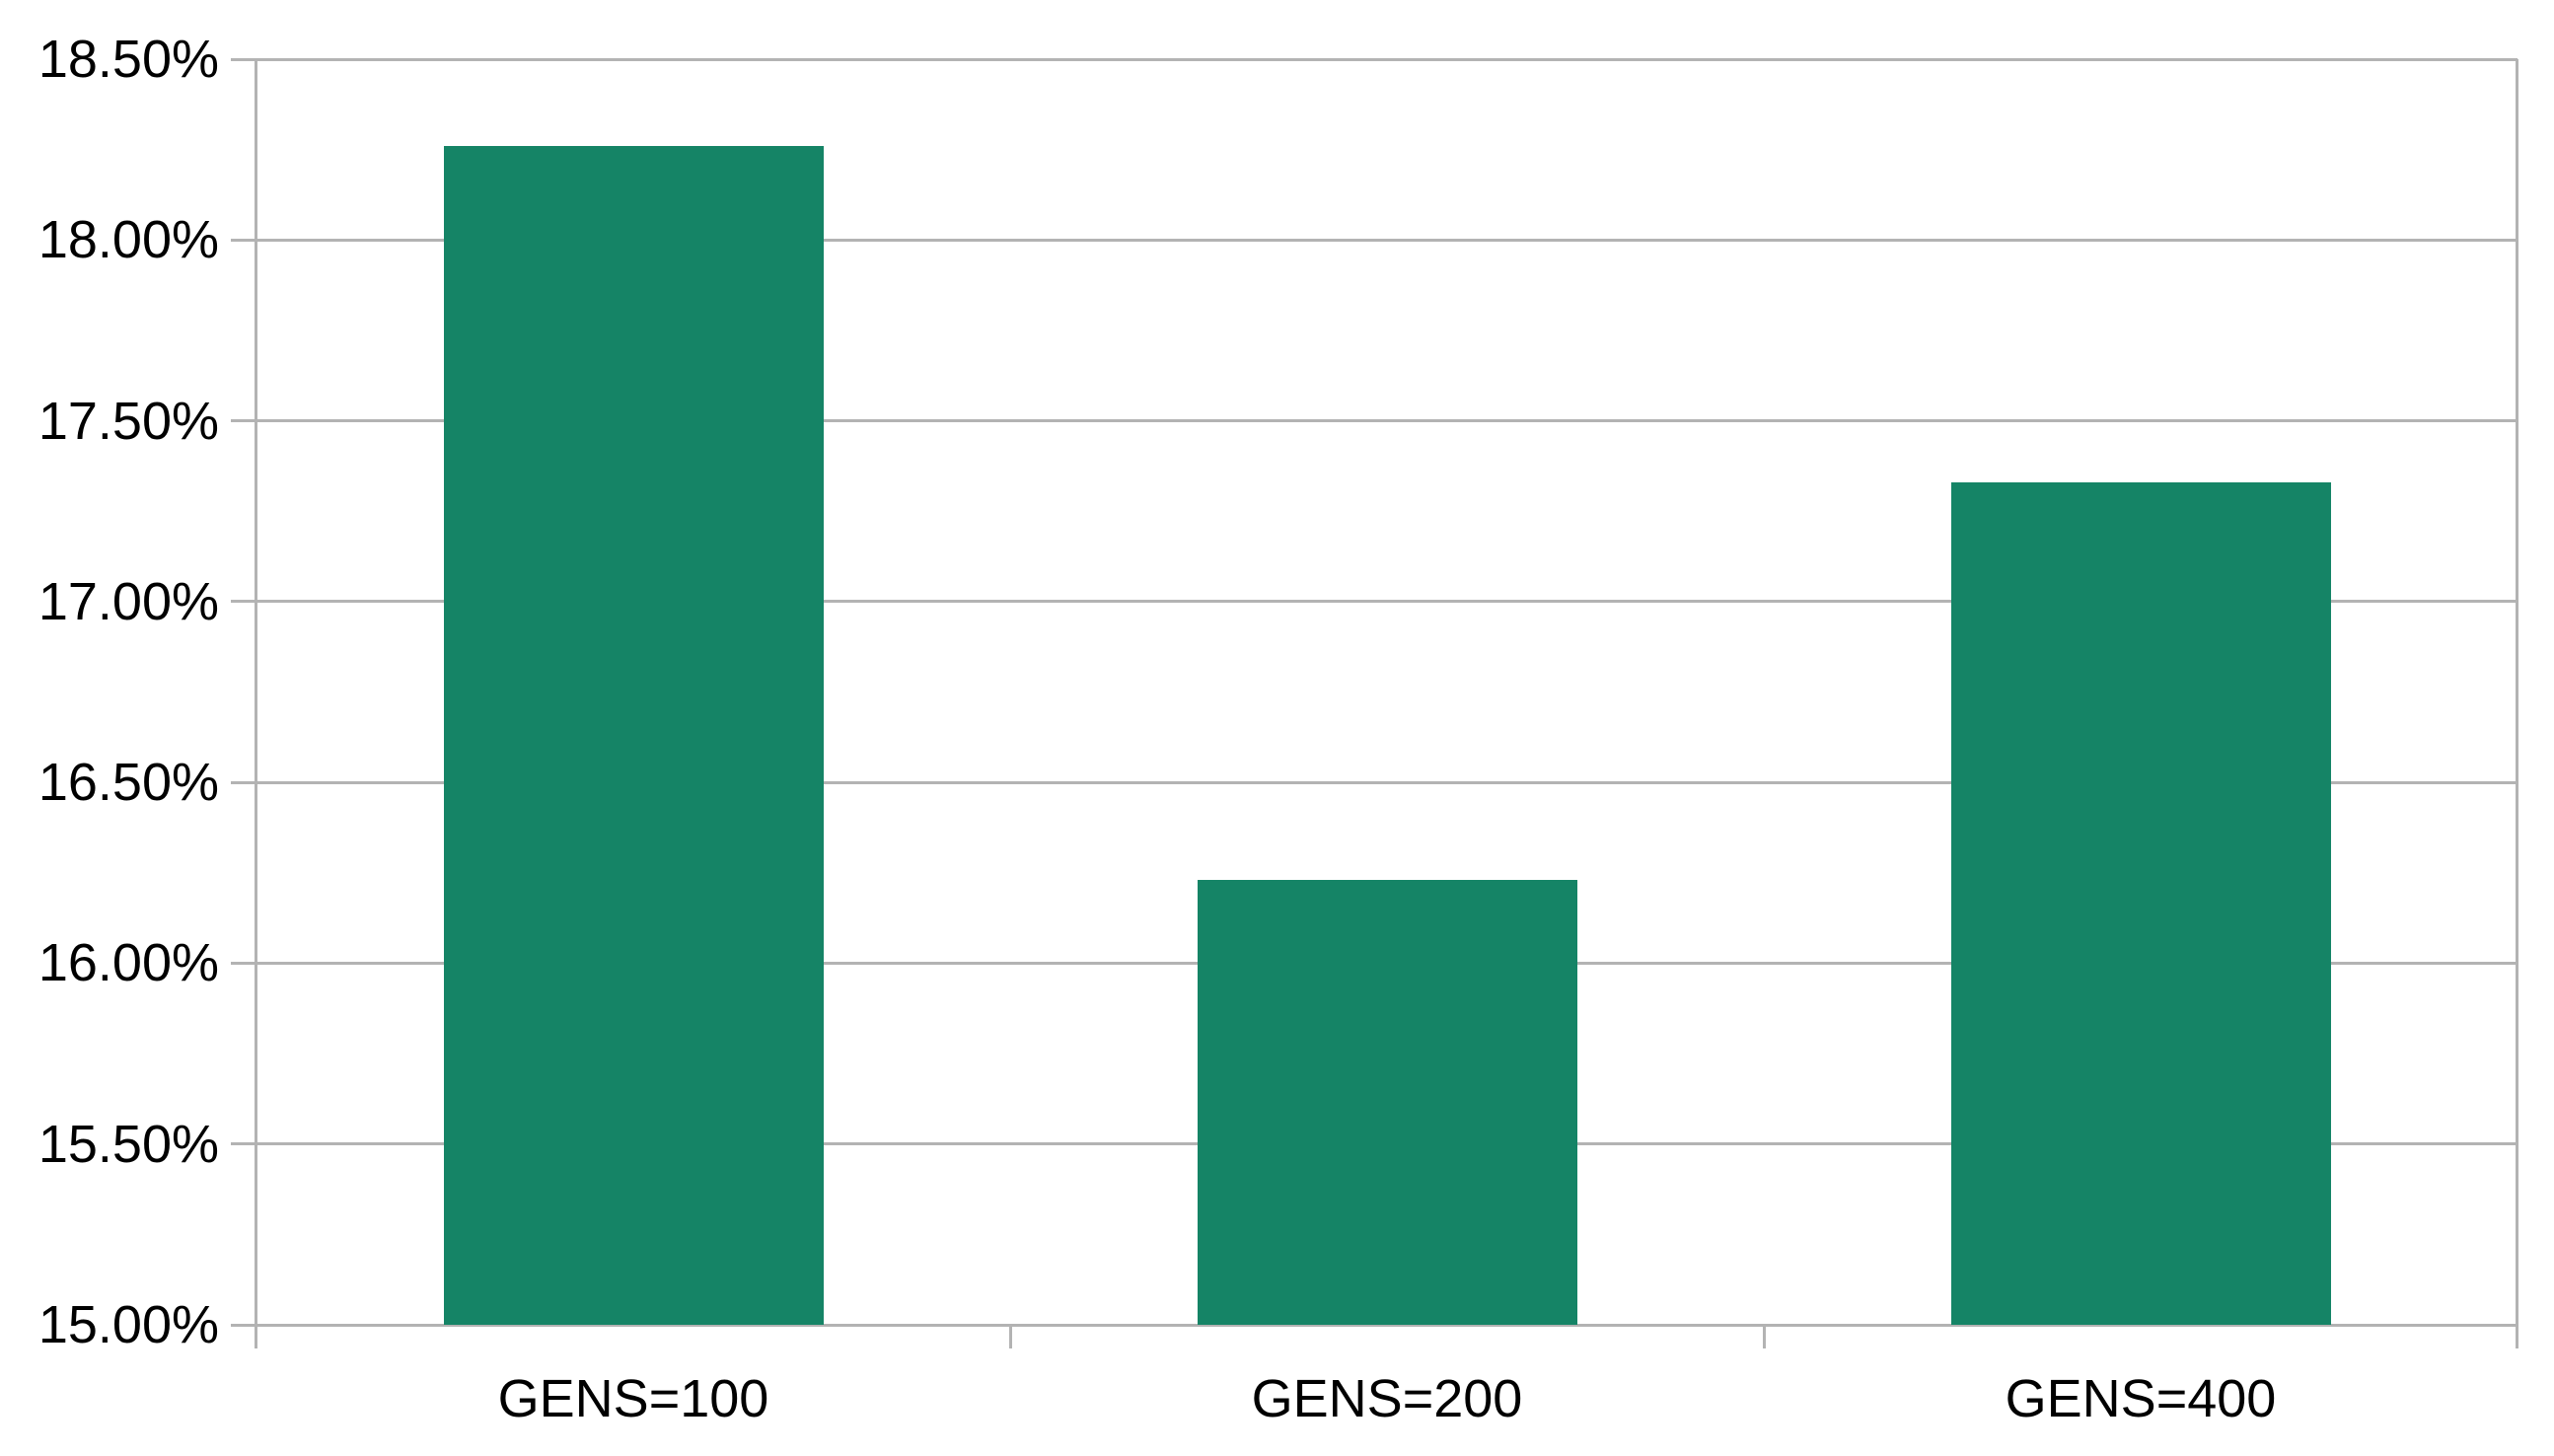  What do you see at coordinates (128, 601) in the screenshot?
I see `y-tick-label: 17.00%` at bounding box center [128, 601].